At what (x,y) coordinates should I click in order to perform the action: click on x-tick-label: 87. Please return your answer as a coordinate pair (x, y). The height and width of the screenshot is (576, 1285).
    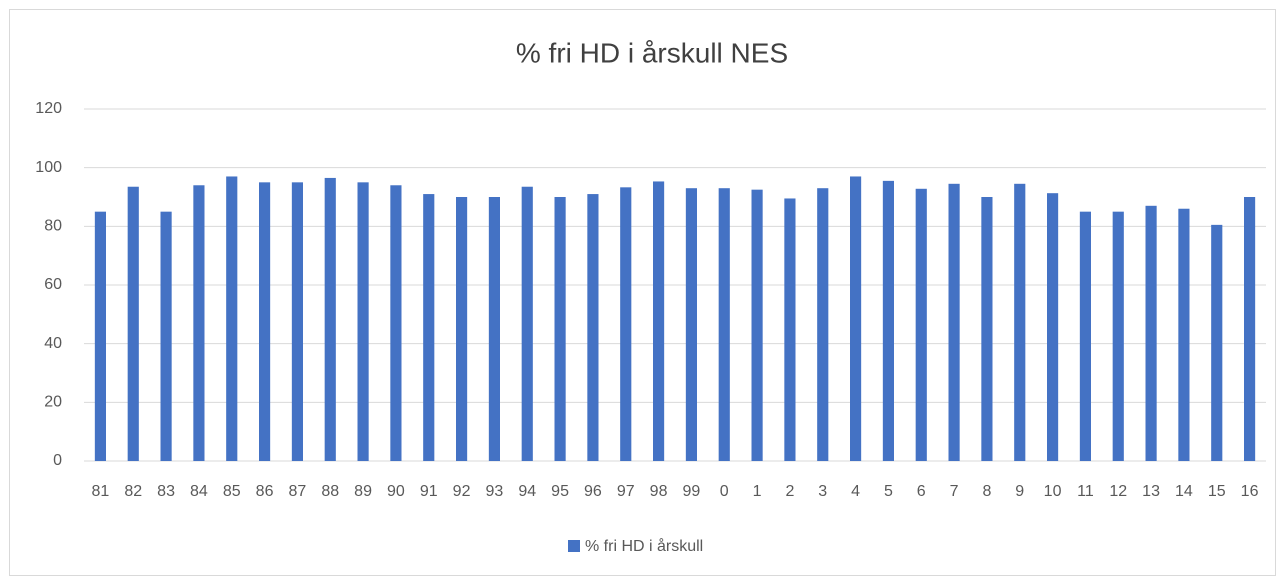
    Looking at the image, I should click on (298, 491).